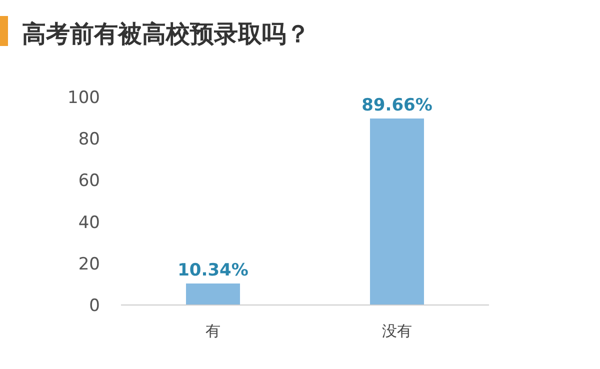 The height and width of the screenshot is (369, 600). What do you see at coordinates (89, 181) in the screenshot?
I see `y-tick-label: 60` at bounding box center [89, 181].